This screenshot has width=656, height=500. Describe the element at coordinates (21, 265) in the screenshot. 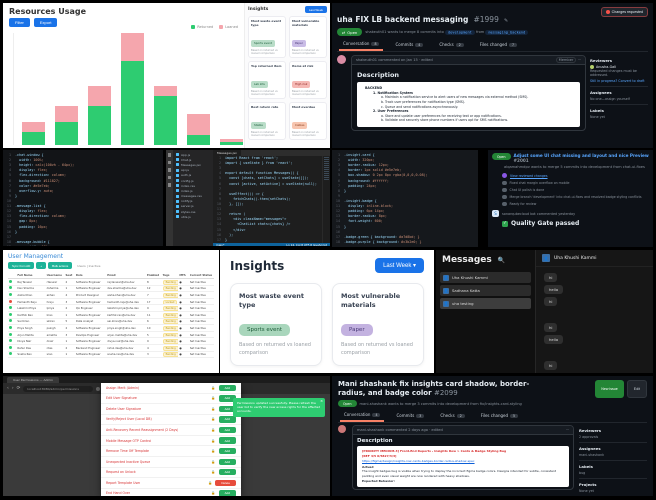

I see `admin-action-button: Sync from AD` at that location.